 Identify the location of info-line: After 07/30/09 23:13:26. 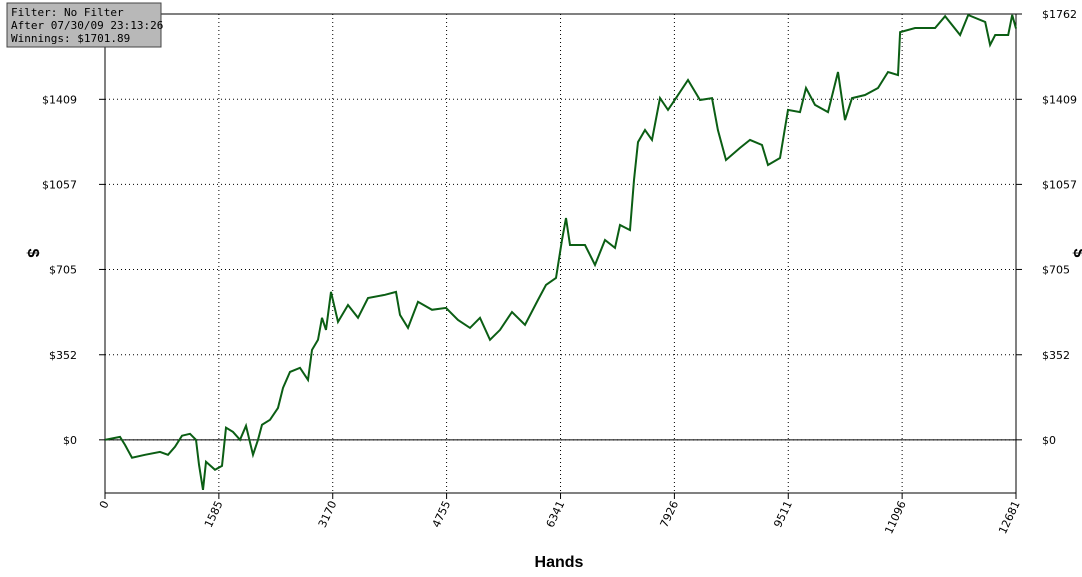
(87, 25).